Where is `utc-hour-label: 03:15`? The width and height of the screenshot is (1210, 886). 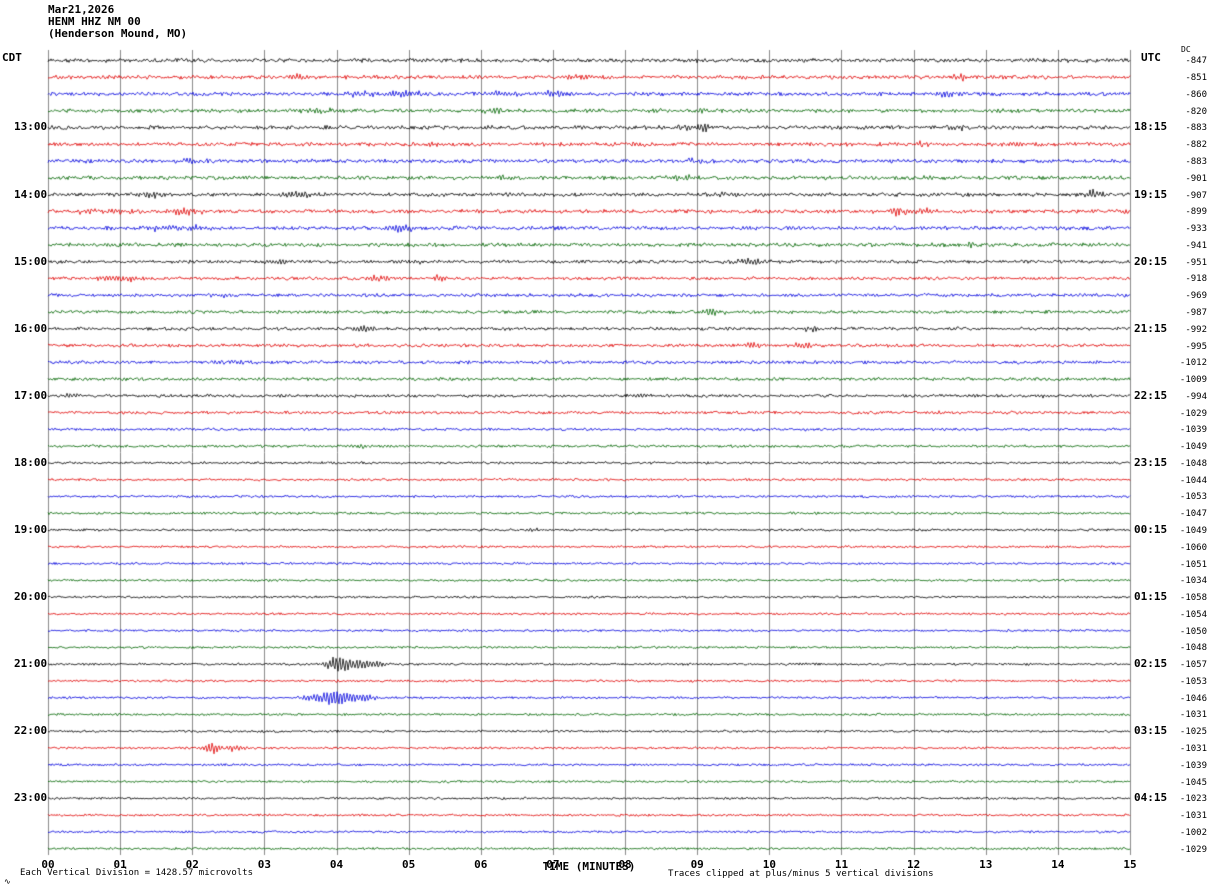
utc-hour-label: 03:15 is located at coordinates (1151, 731).